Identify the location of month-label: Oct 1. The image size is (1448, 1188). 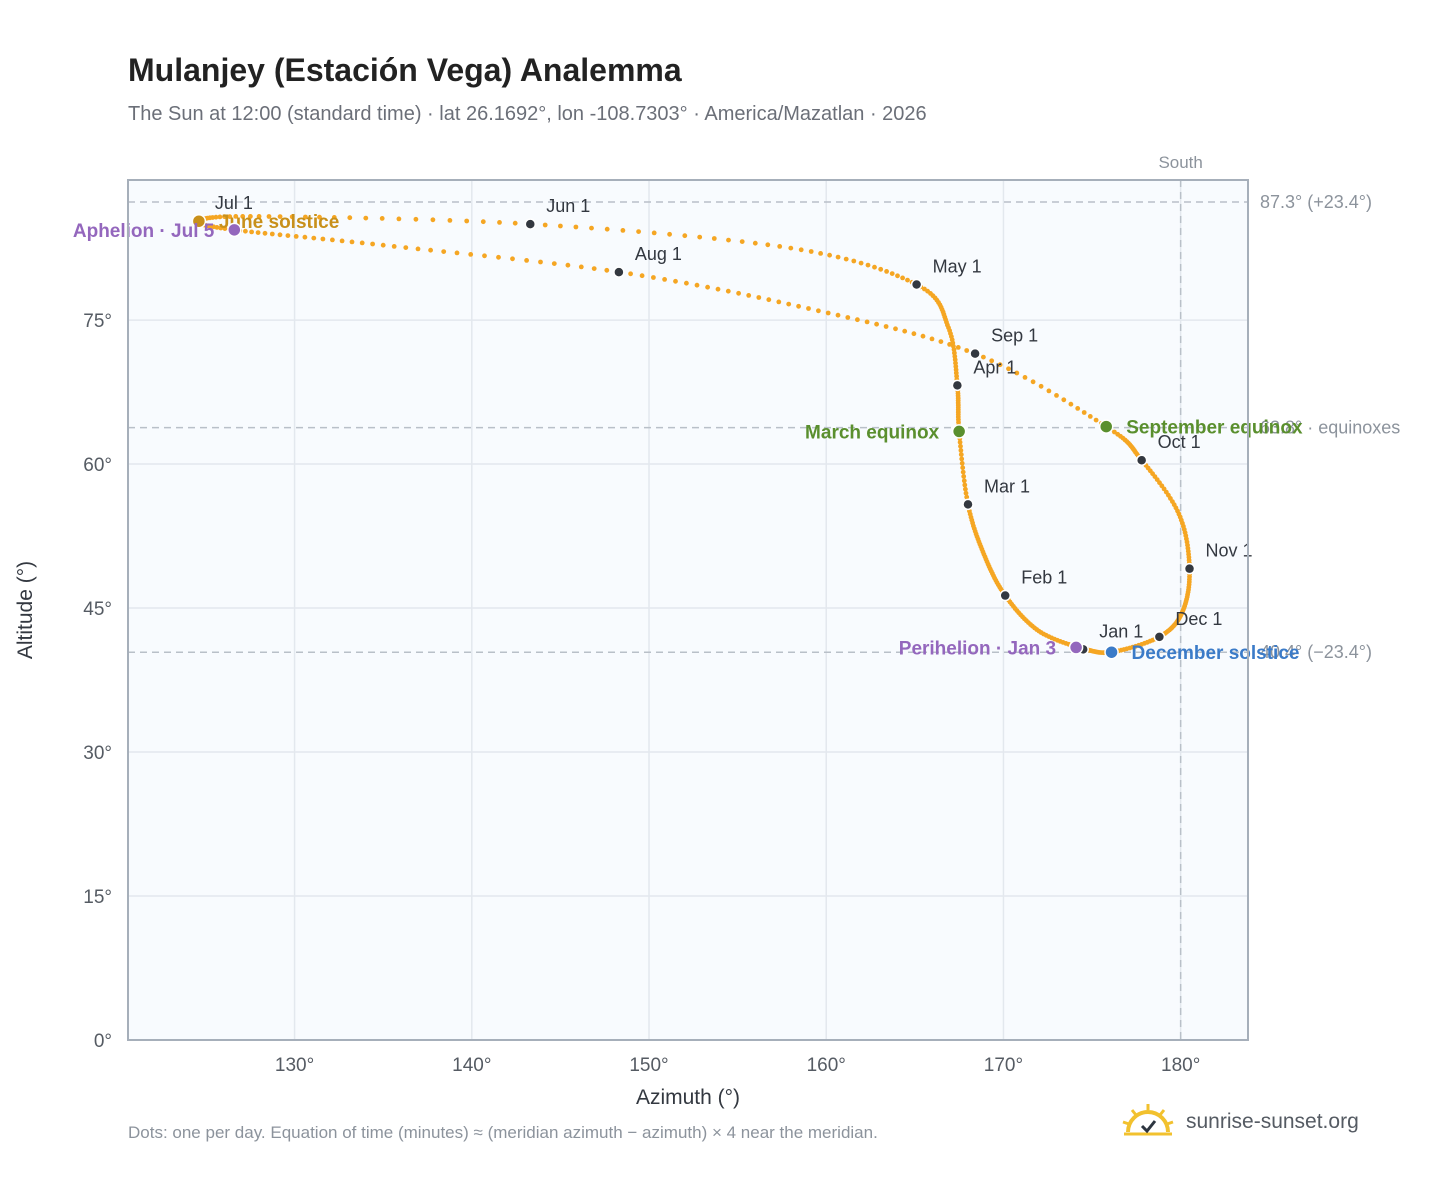
(1179, 442).